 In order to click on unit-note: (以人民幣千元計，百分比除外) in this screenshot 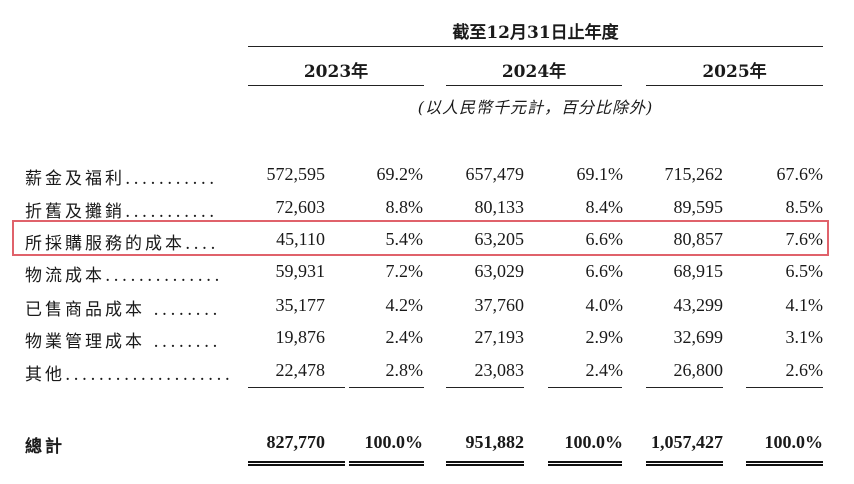, I will do `click(535, 107)`.